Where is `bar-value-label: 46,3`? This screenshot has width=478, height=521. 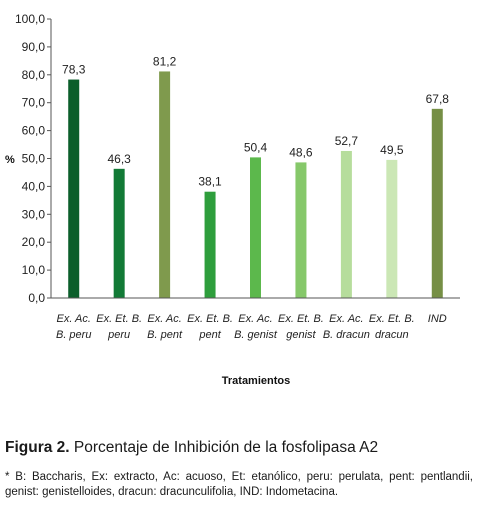
bar-value-label: 46,3 is located at coordinates (119, 159).